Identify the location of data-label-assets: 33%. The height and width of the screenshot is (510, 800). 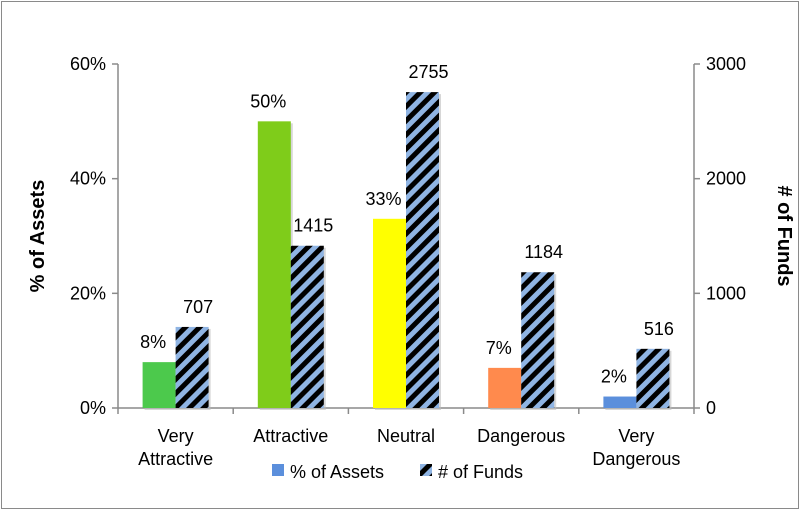
(383, 199).